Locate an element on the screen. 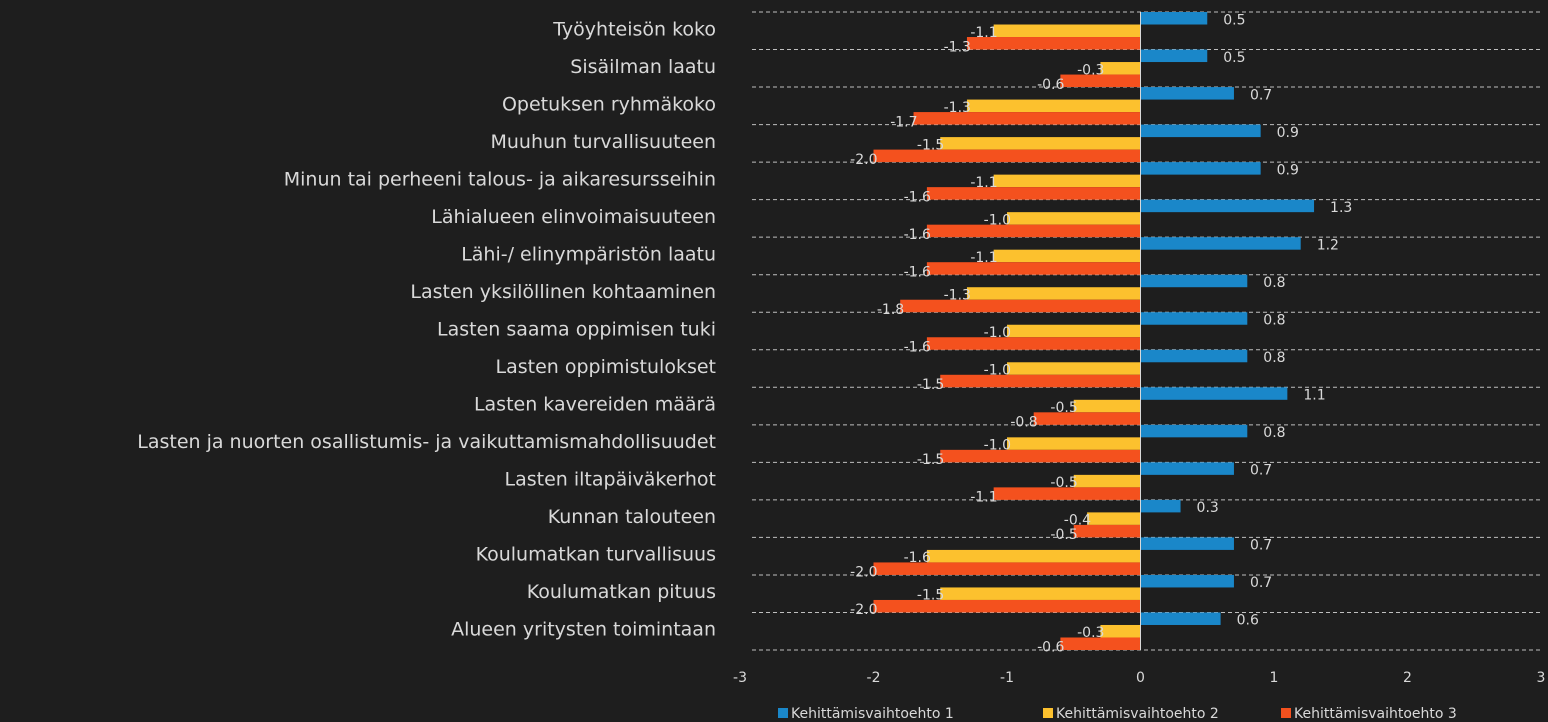 The height and width of the screenshot is (722, 1548). data-label: -0.6 is located at coordinates (1050, 85).